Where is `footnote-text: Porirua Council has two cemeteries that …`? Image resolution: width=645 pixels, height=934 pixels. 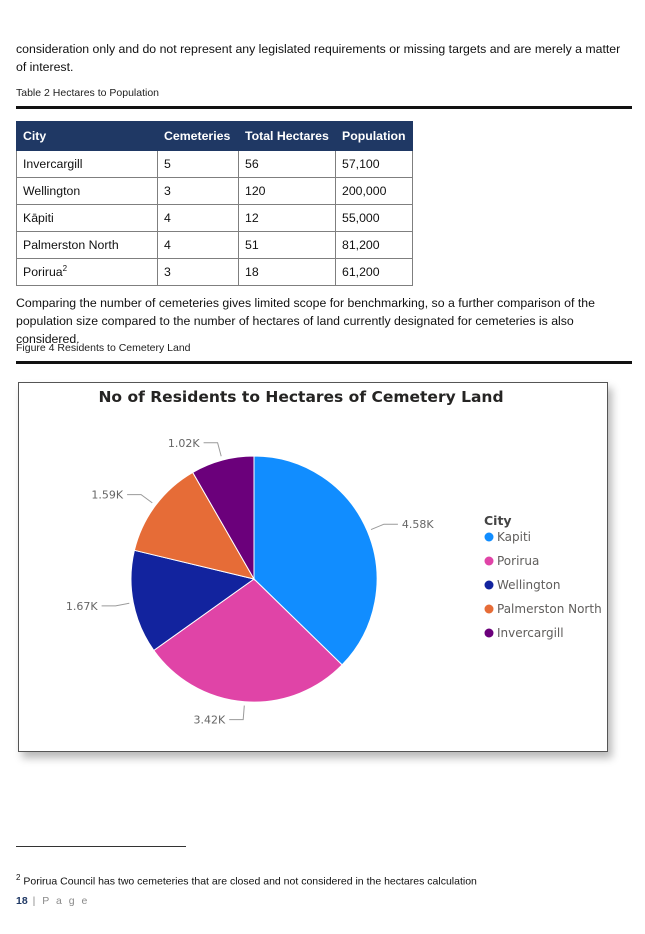 footnote-text: Porirua Council has two cemeteries that … is located at coordinates (250, 881).